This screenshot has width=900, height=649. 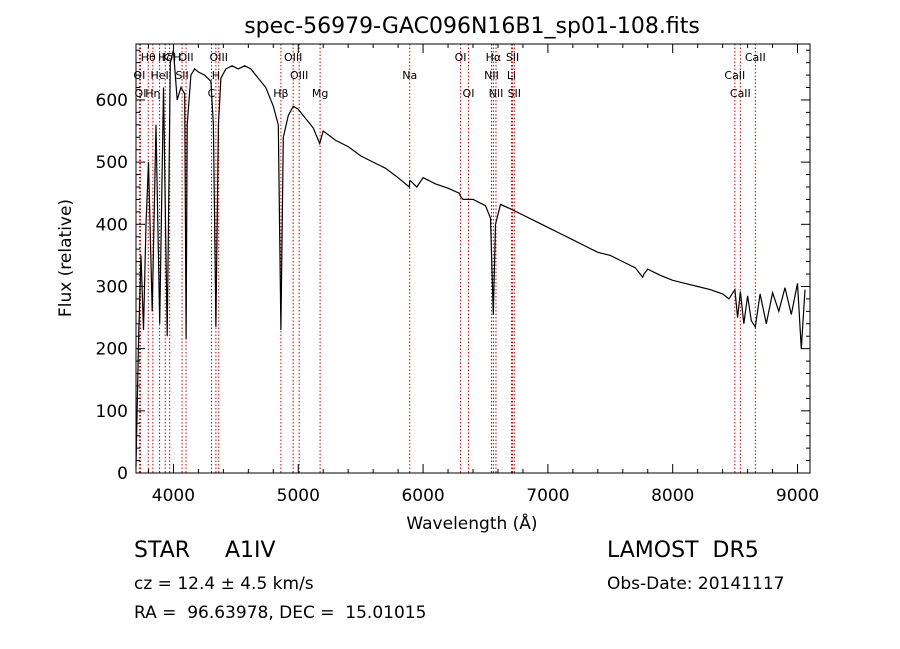 What do you see at coordinates (166, 57) in the screenshot?
I see `marker-label-1: K` at bounding box center [166, 57].